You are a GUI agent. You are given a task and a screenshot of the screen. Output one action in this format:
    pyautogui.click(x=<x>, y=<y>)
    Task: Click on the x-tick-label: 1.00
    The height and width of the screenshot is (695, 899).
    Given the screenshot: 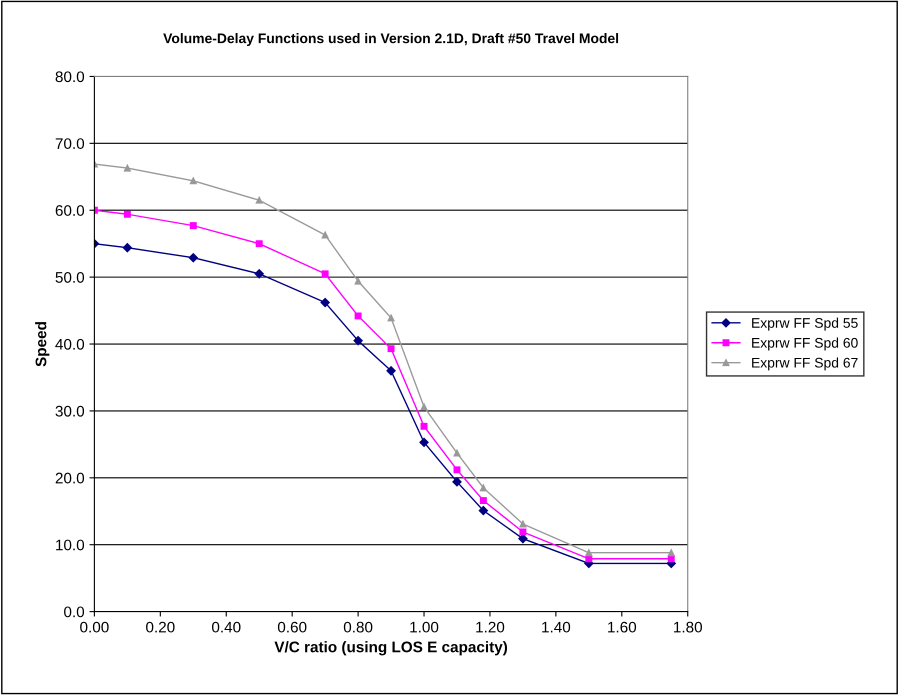 What is the action you would take?
    pyautogui.click(x=424, y=627)
    